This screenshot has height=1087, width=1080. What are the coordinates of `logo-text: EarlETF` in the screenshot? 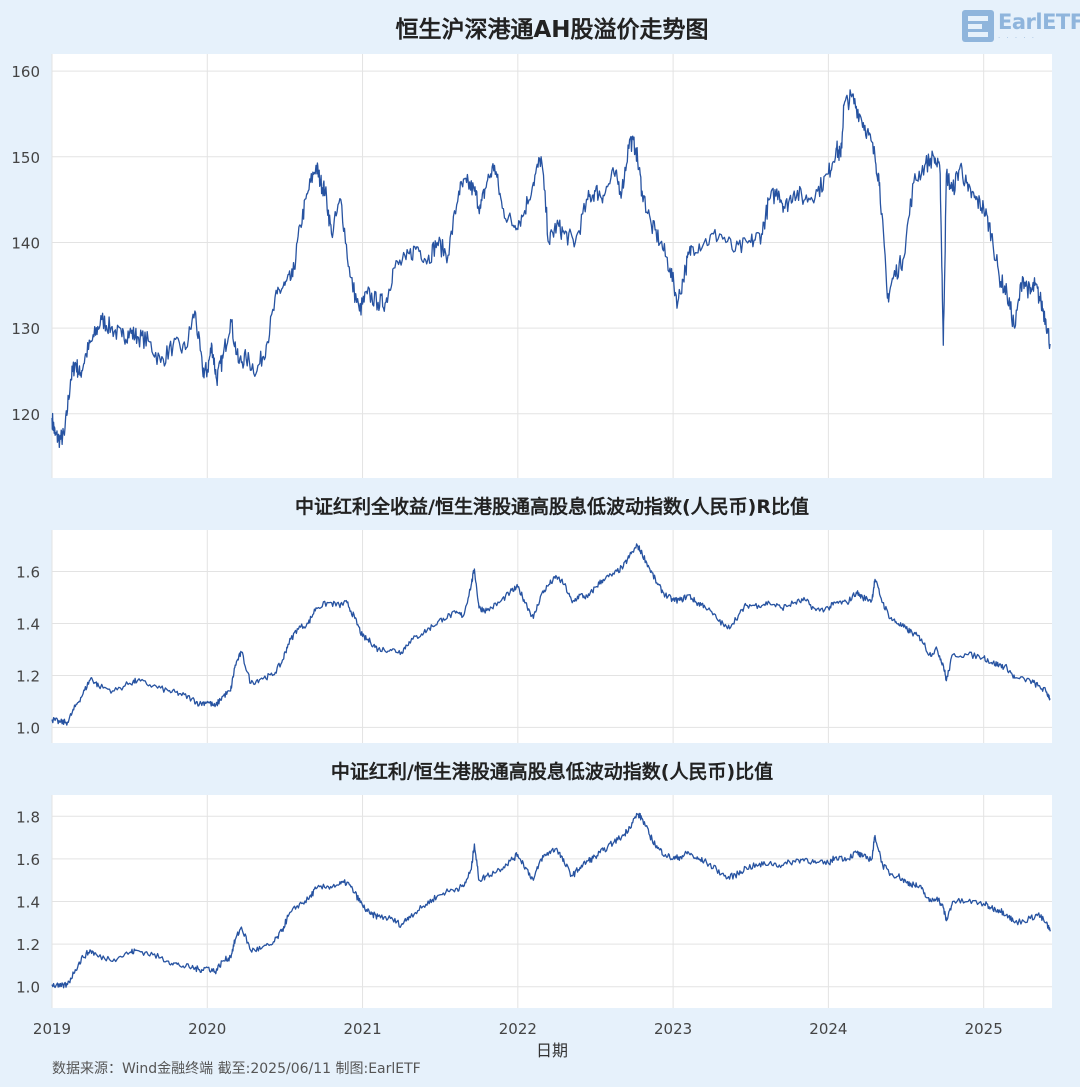 It's located at (1039, 22).